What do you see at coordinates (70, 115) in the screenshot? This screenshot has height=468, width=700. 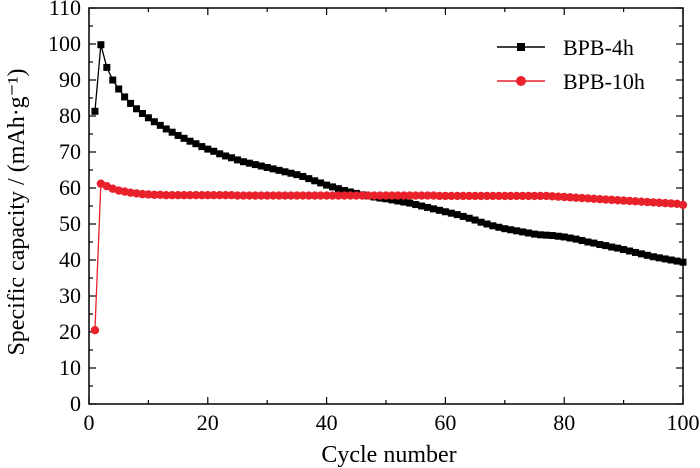 I see `y-tick-label: 80` at bounding box center [70, 115].